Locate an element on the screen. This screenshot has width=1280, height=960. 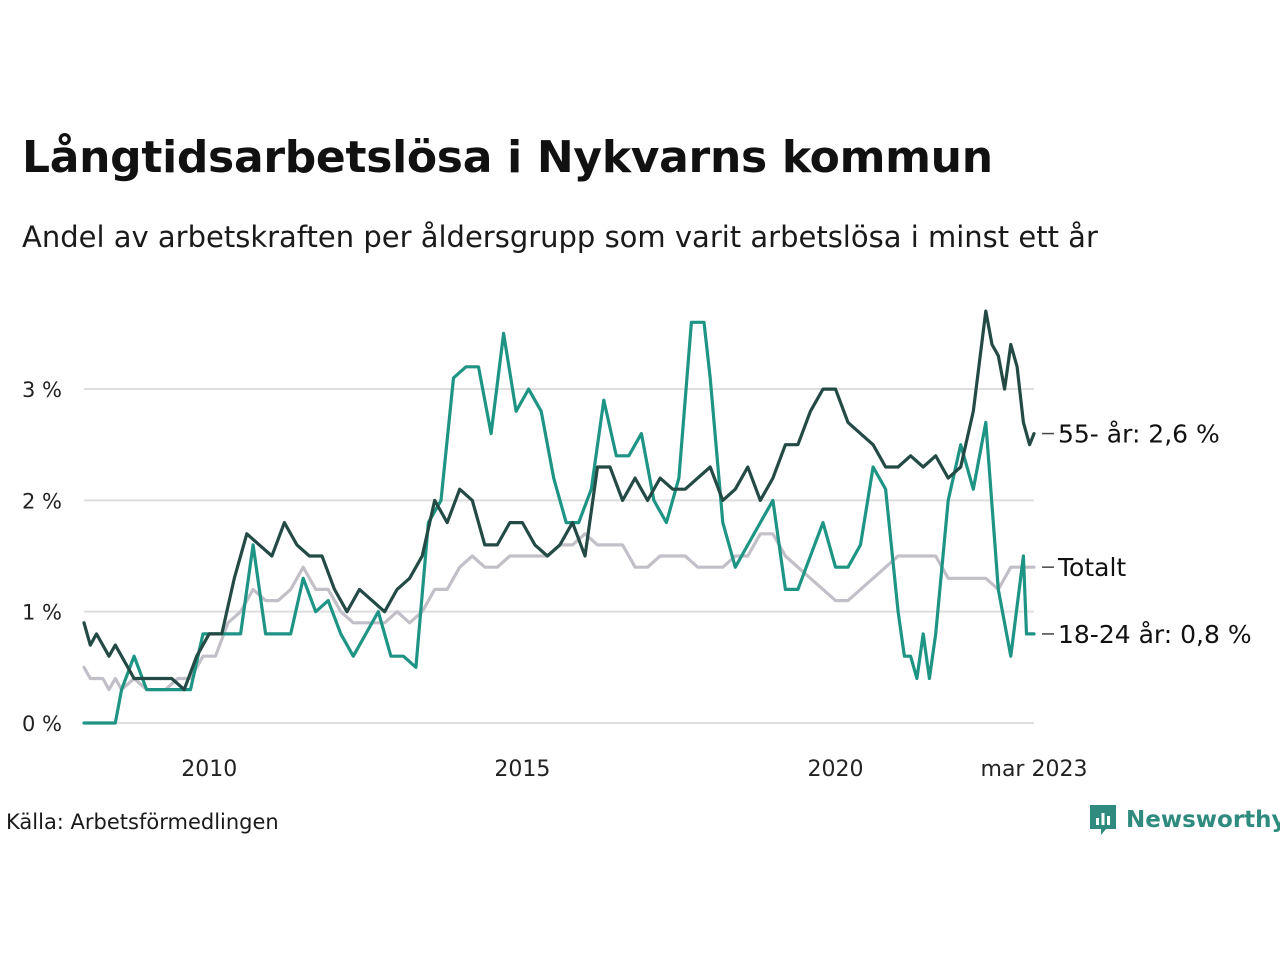
brand-name: Newsworthy is located at coordinates (1203, 820).